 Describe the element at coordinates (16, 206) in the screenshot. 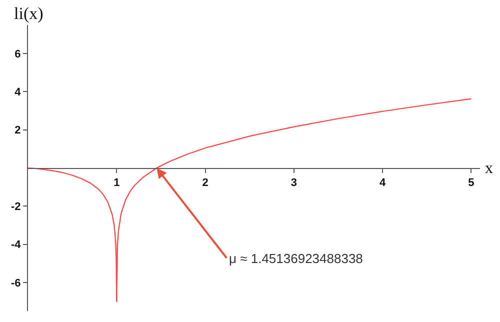

I see `y-tick-label: -2` at that location.